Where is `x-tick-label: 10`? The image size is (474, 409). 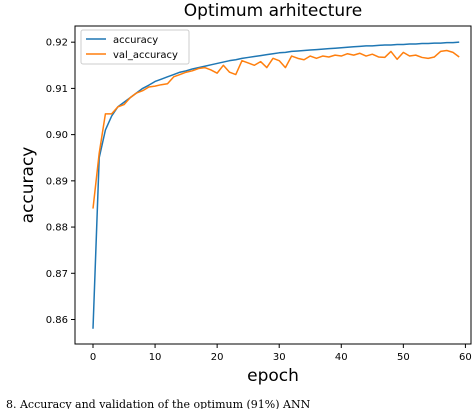
x-tick-label: 10 is located at coordinates (155, 357).